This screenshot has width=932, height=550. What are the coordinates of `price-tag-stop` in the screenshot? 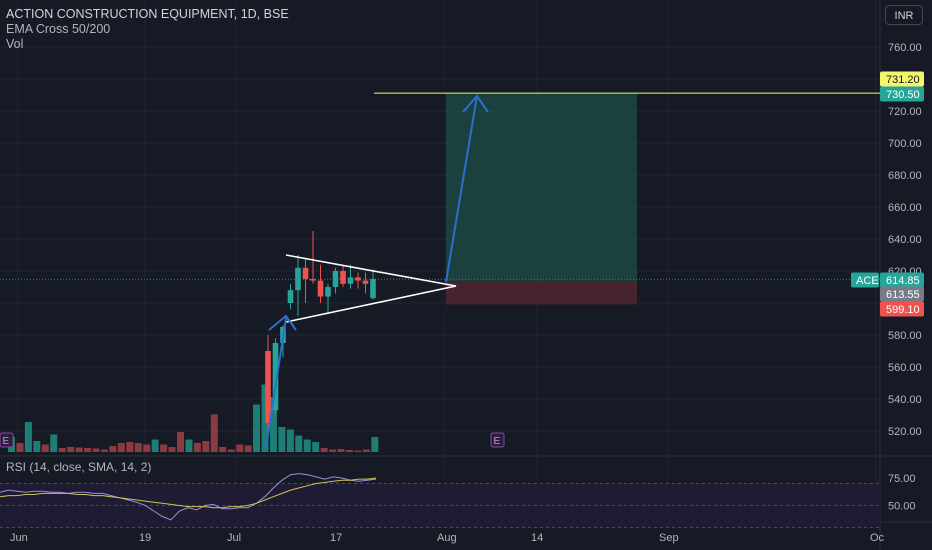 It's located at (902, 309).